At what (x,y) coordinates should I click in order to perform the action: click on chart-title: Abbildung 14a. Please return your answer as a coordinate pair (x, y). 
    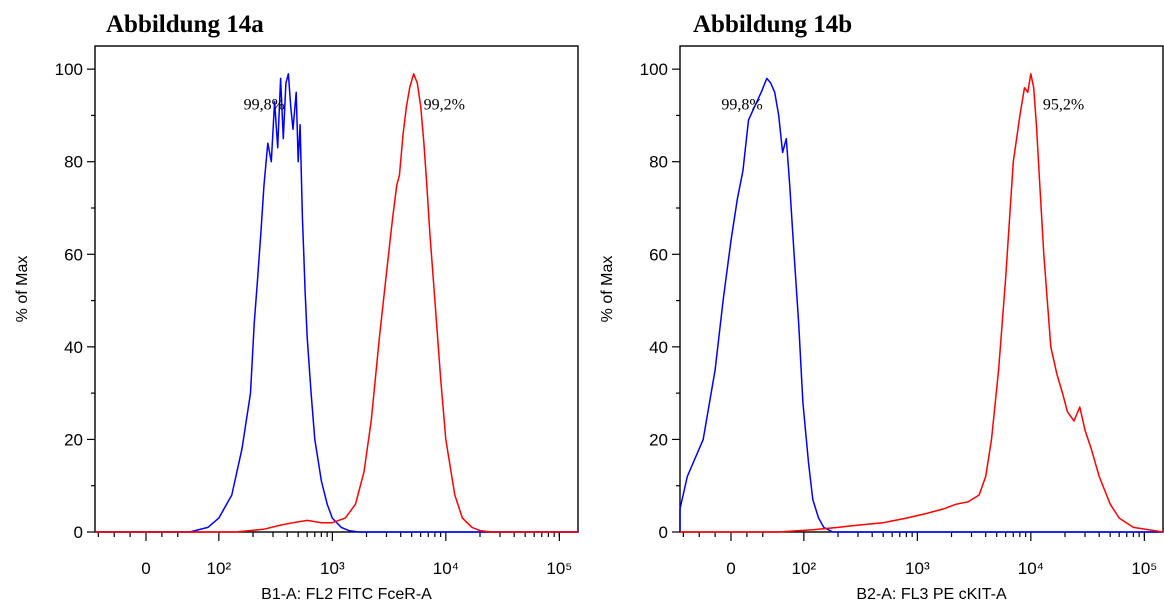
    Looking at the image, I should click on (185, 24).